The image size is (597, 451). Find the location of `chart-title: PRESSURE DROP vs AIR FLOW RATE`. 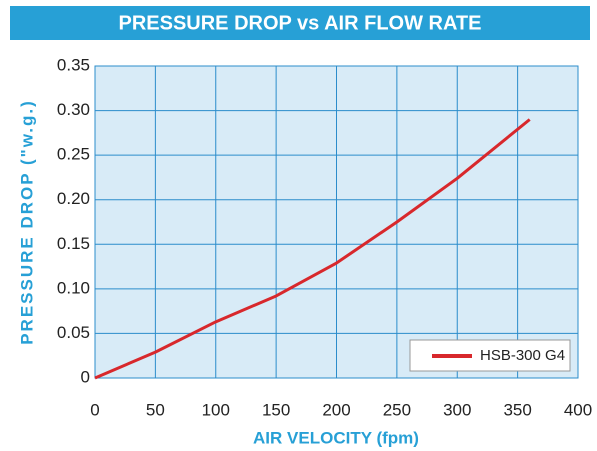

chart-title: PRESSURE DROP vs AIR FLOW RATE is located at coordinates (299, 23).